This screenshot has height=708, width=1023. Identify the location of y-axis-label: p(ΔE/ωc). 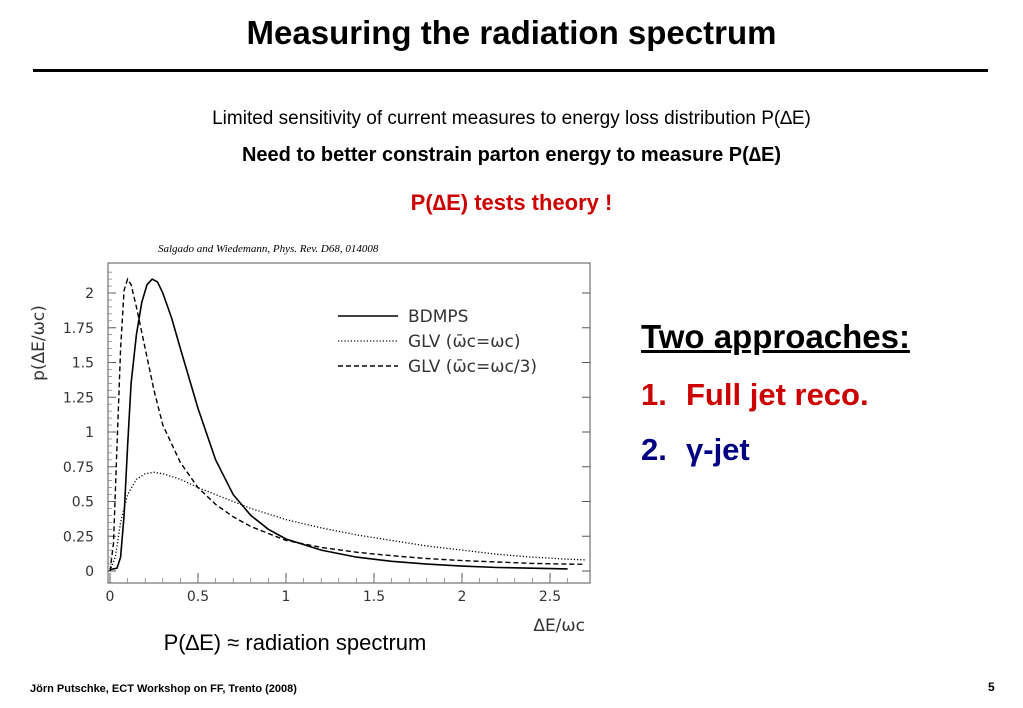
(39, 343).